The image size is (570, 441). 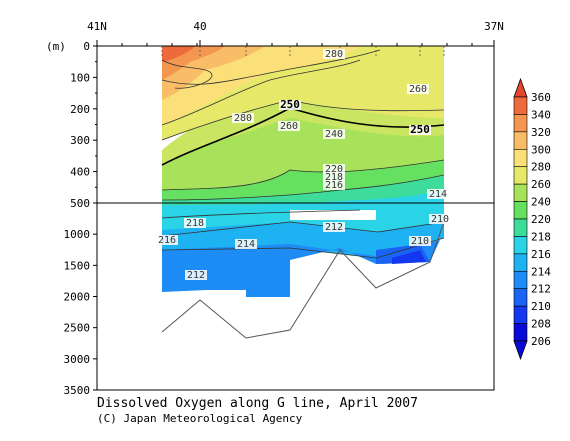 I want to click on y-tick-label: 500, so click(x=80, y=203).